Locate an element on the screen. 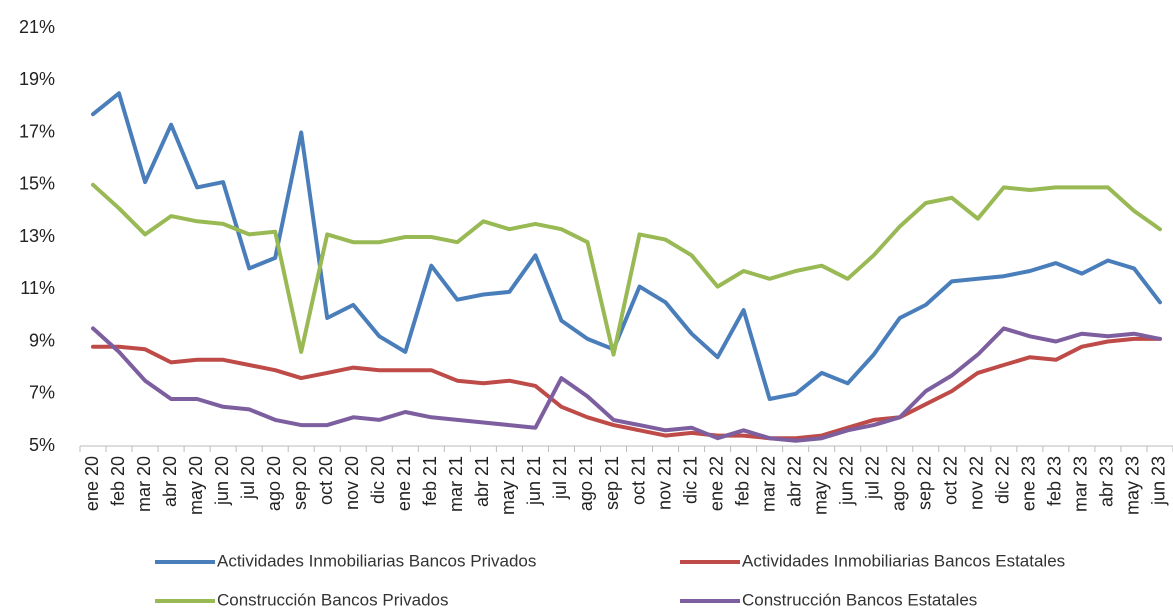 This screenshot has height=609, width=1173. x-tick-label: oct 20 is located at coordinates (326, 480).